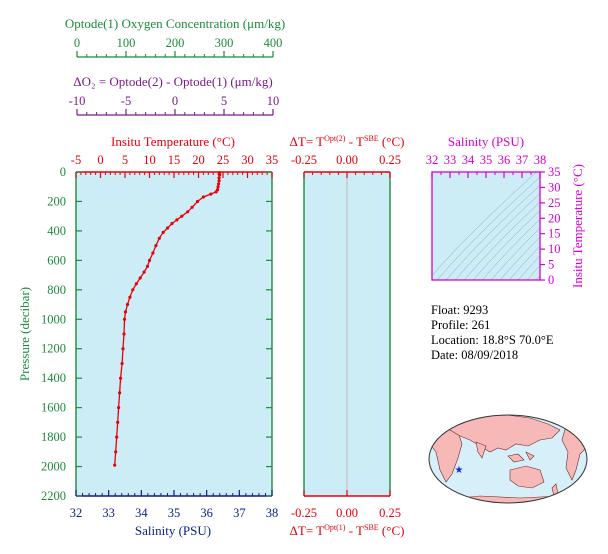  Describe the element at coordinates (76, 513) in the screenshot. I see `salinity-axis-tick-label: 32` at that location.